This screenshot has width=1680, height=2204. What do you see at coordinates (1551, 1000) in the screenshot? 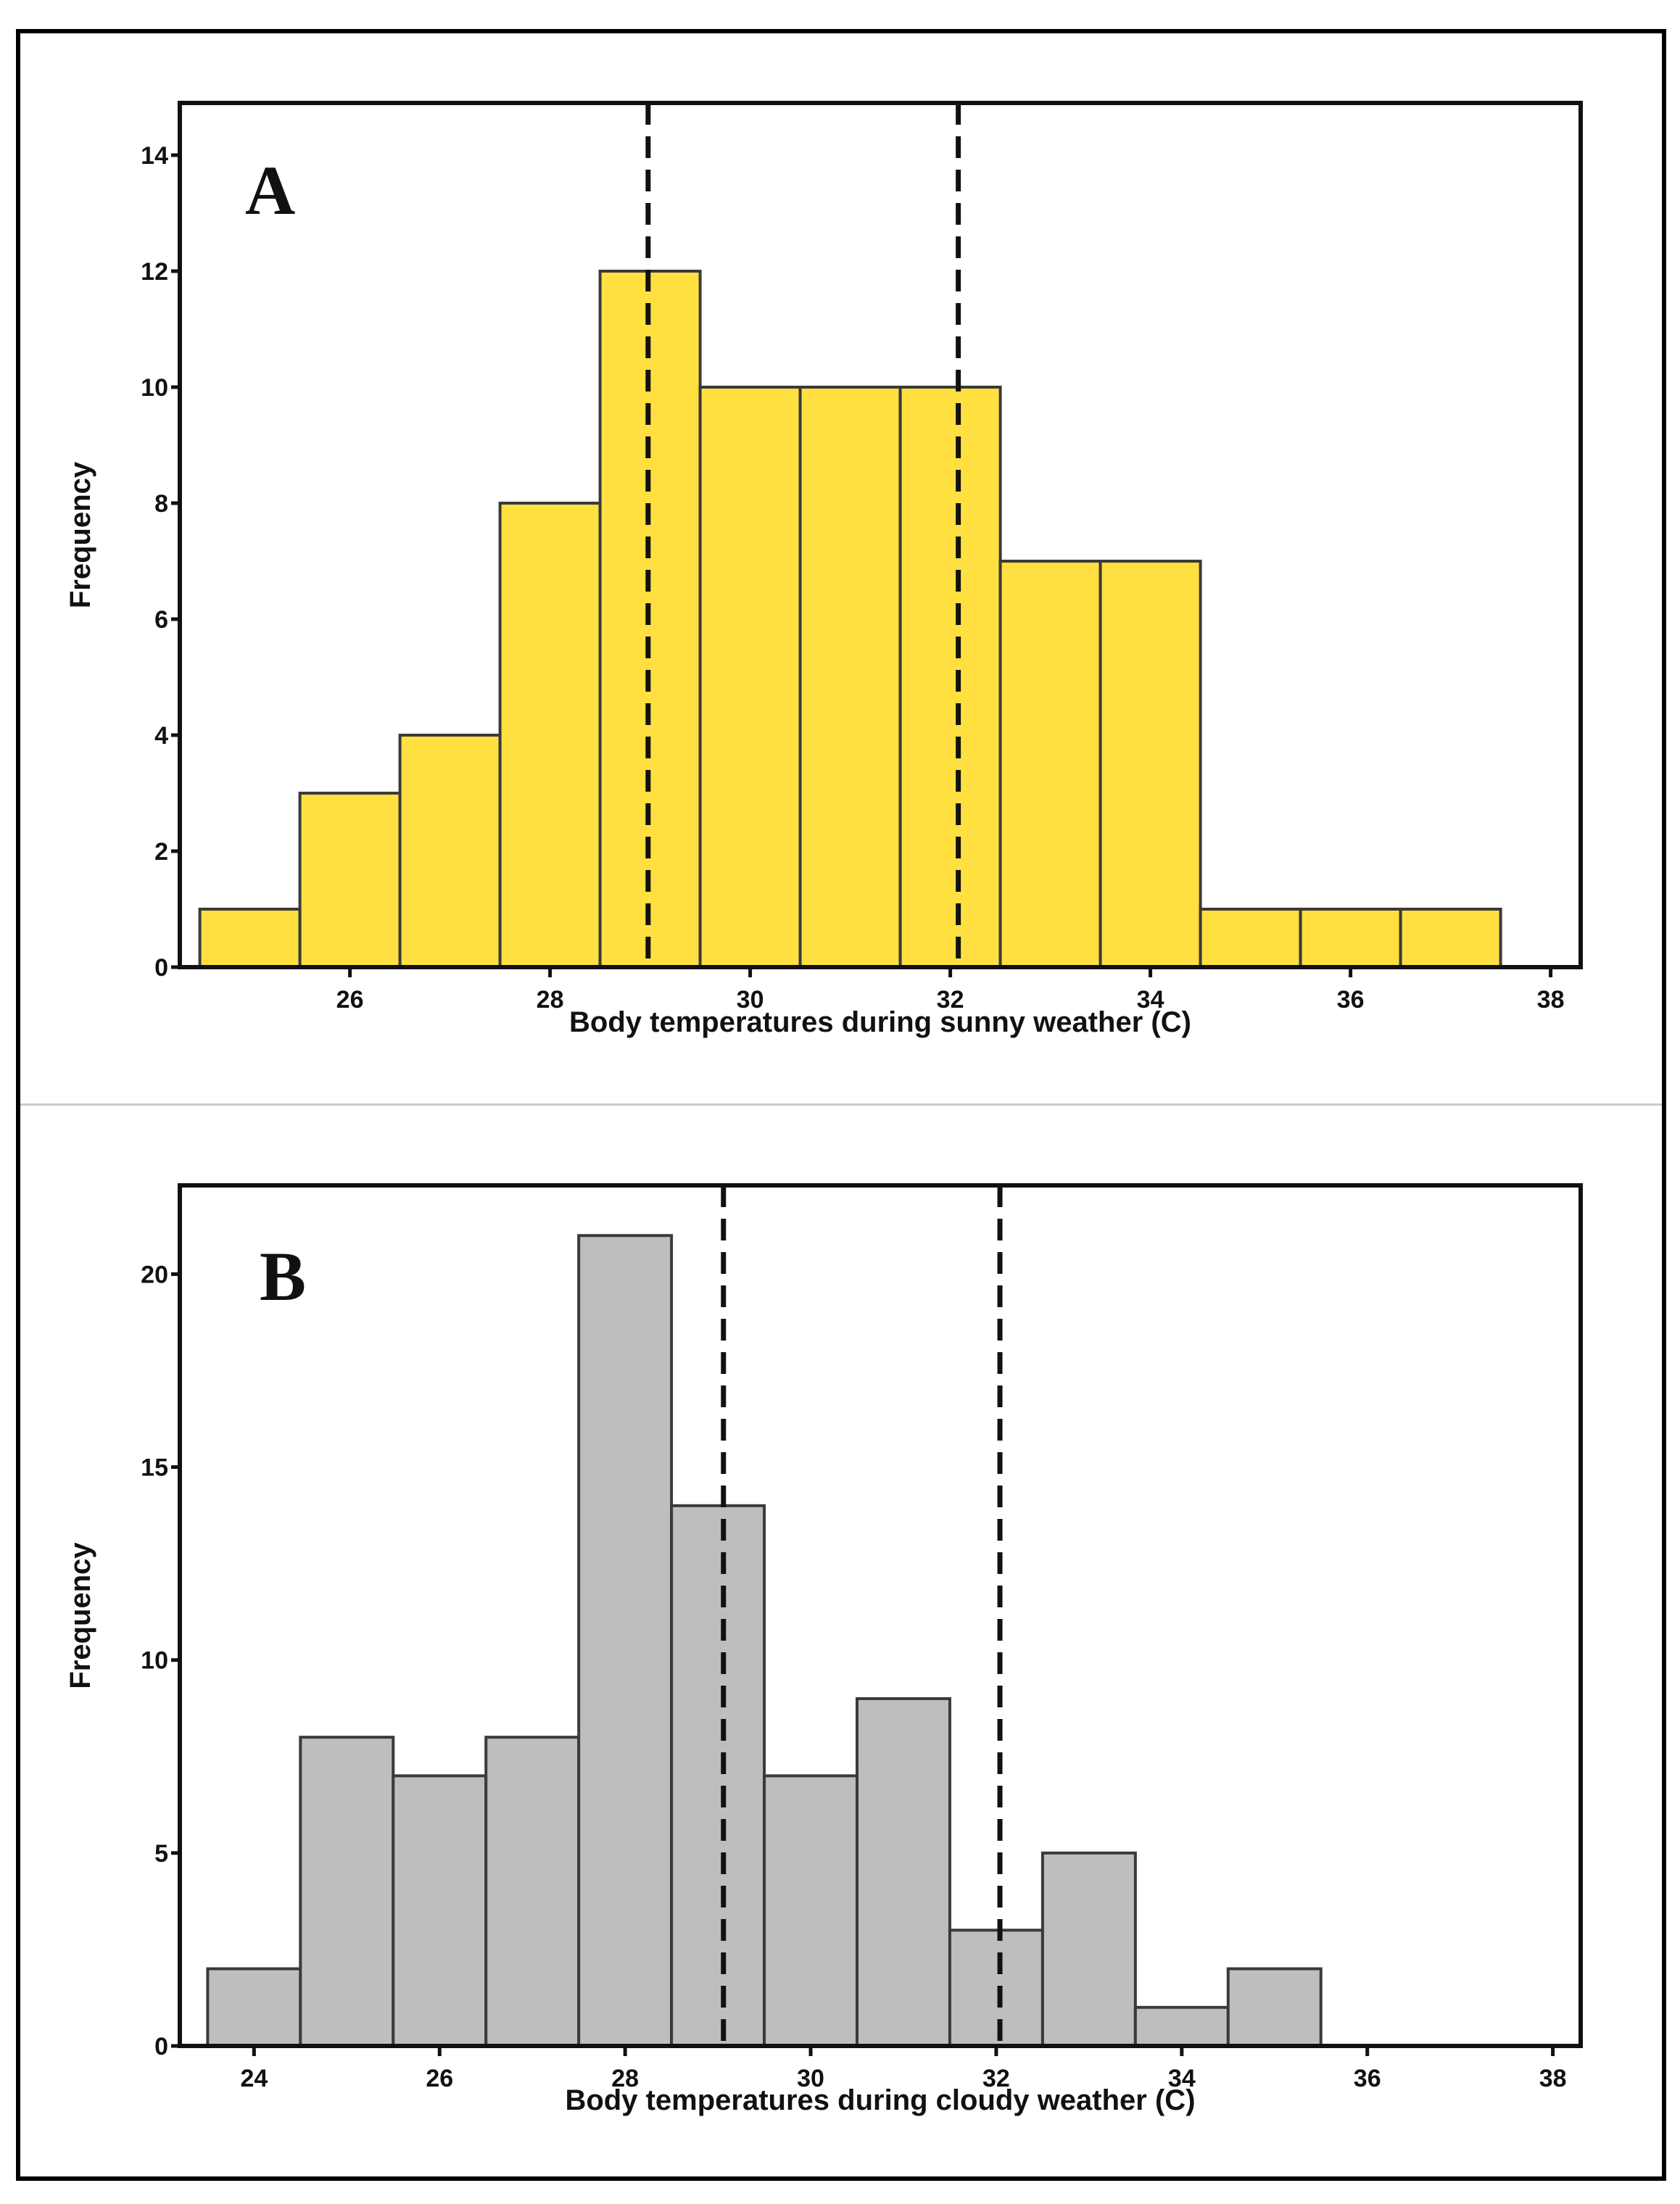
I see `x-tick-label-a-38: 38` at bounding box center [1551, 1000].